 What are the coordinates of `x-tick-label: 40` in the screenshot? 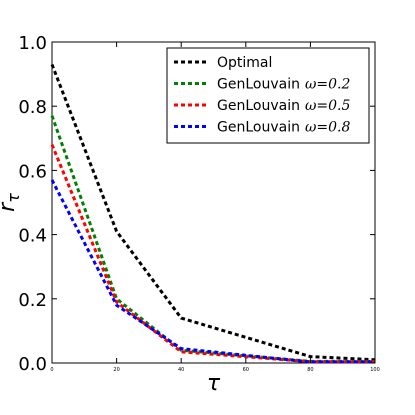 It's located at (181, 370).